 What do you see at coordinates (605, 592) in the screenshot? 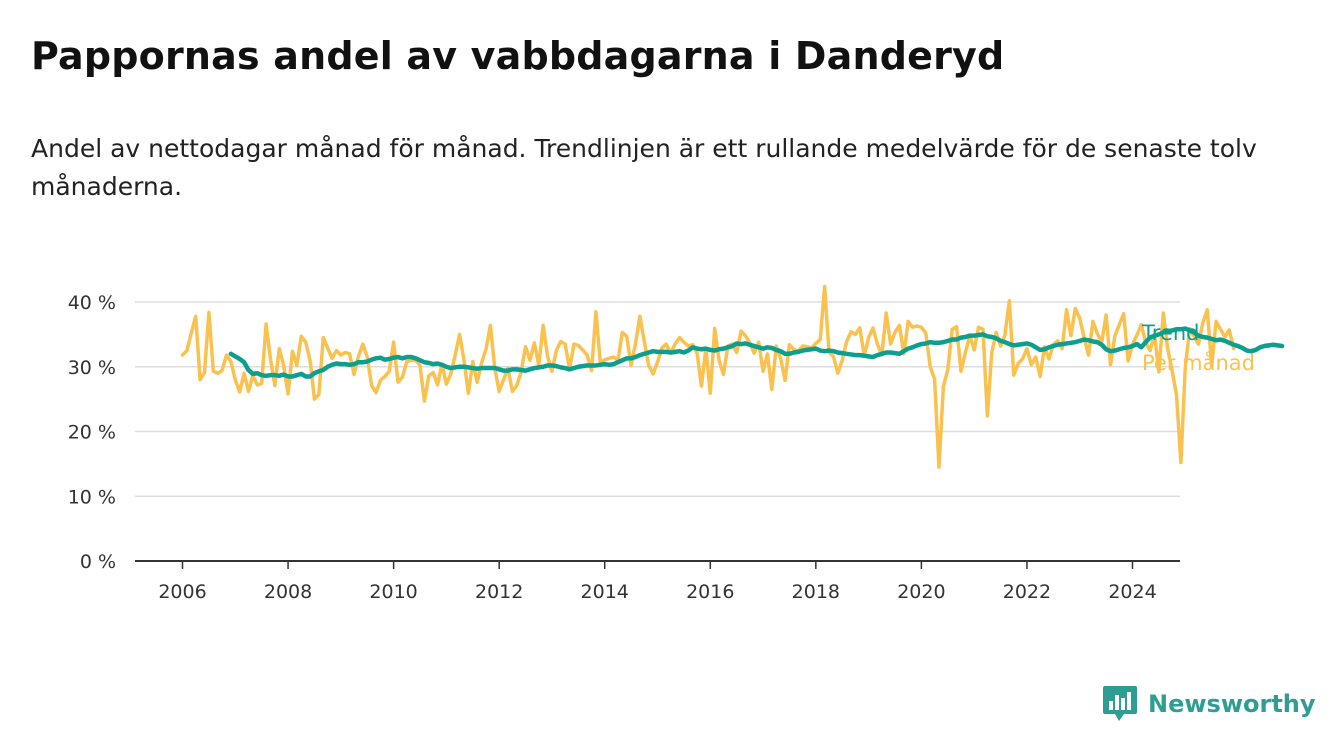
I see `x-tick-label: 2014` at bounding box center [605, 592].